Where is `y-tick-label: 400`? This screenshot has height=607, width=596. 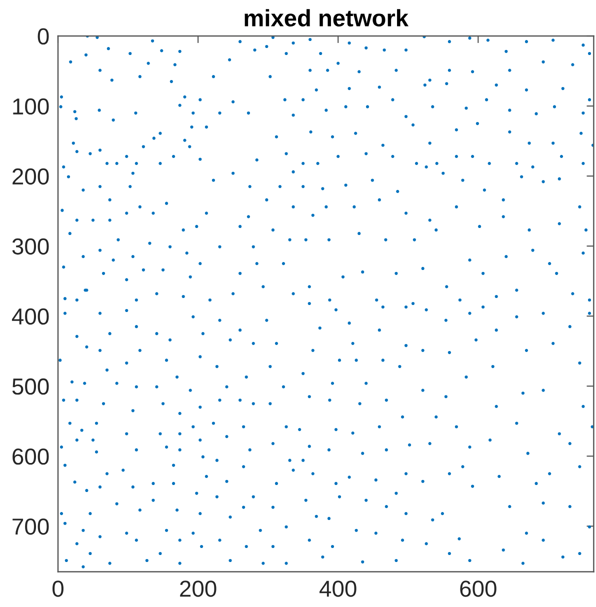 y-tick-label: 400 is located at coordinates (30, 316).